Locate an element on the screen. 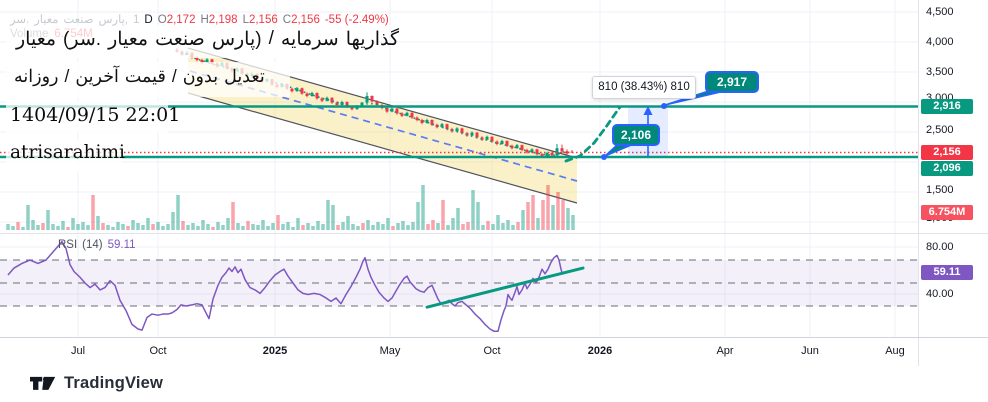 This screenshot has height=402, width=988. low-label: L is located at coordinates (245, 20).